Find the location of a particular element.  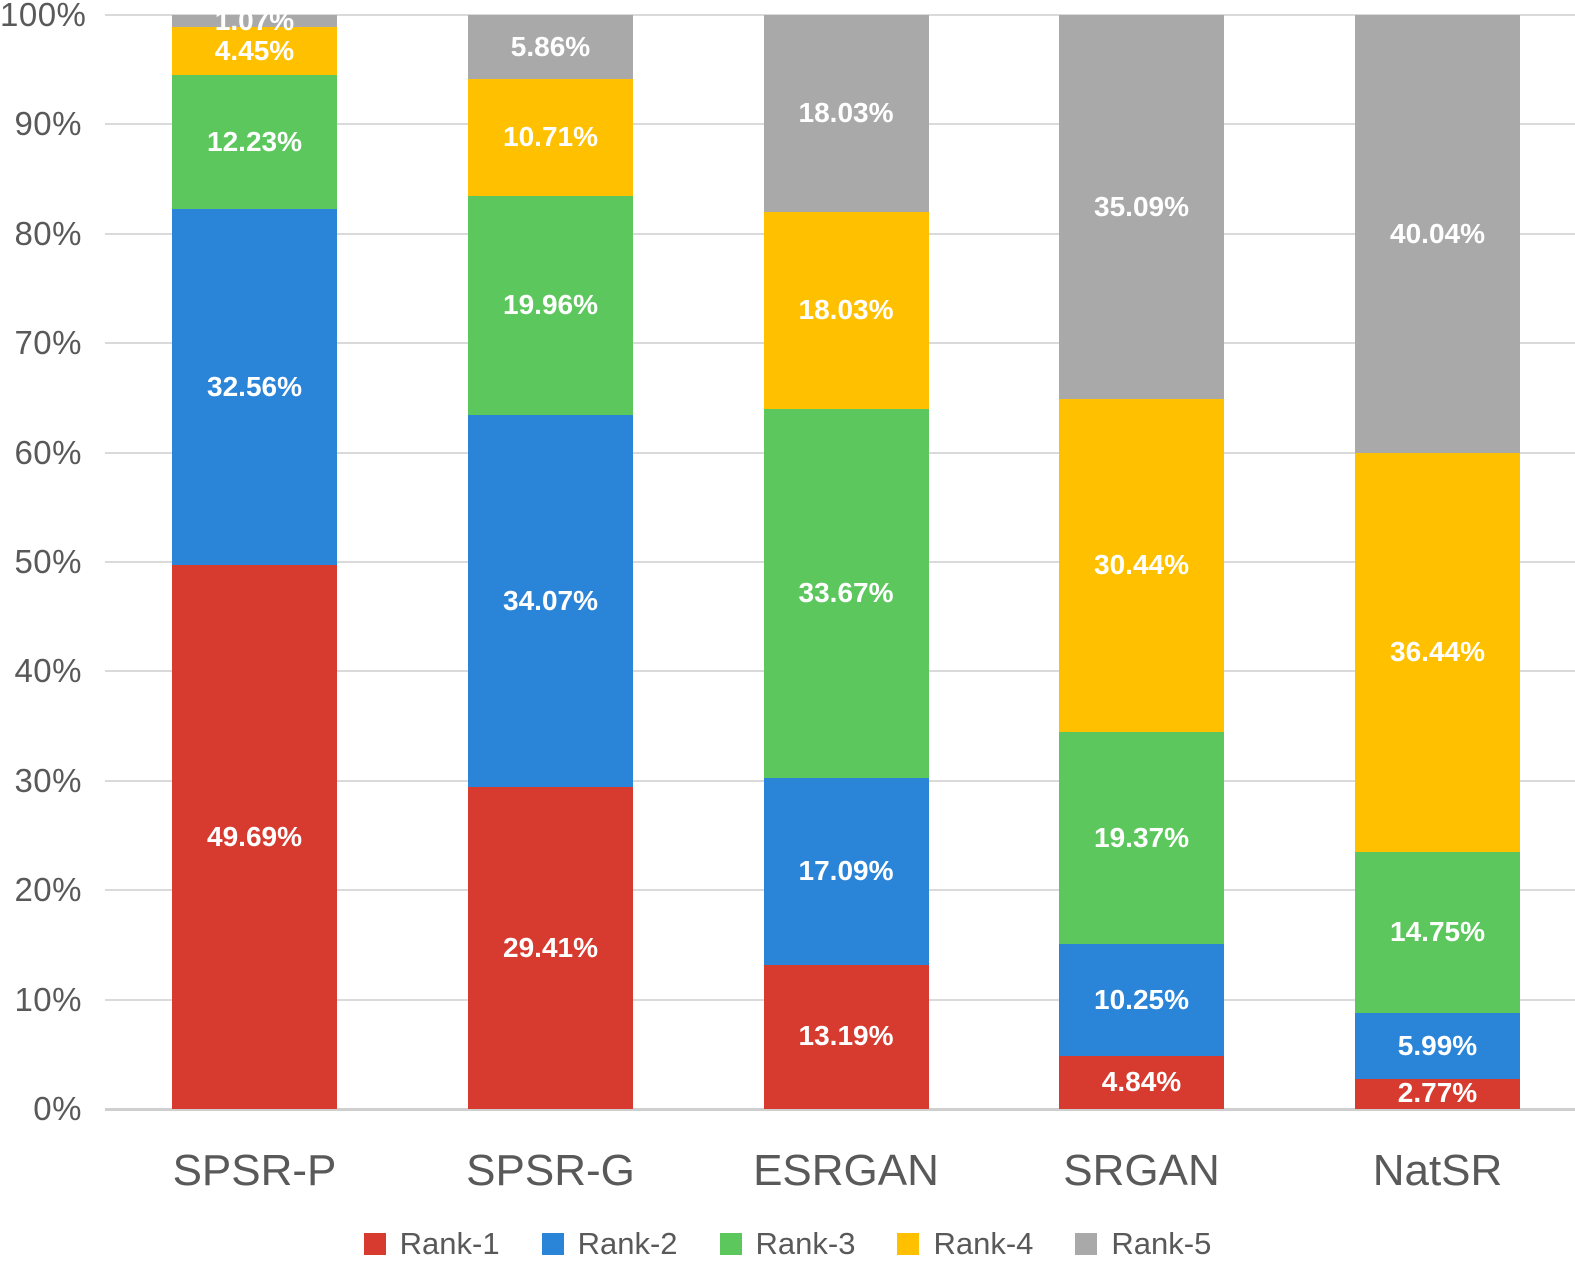

segment-rank-3-spsr-p: 12.23% is located at coordinates (254, 142).